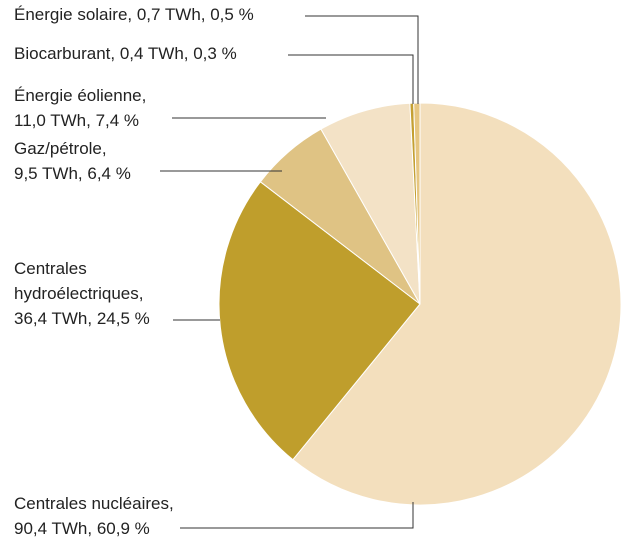 This screenshot has width=621, height=540. What do you see at coordinates (82, 318) in the screenshot?
I see `label-line: 36,4 TWh, 24,5 %` at bounding box center [82, 318].